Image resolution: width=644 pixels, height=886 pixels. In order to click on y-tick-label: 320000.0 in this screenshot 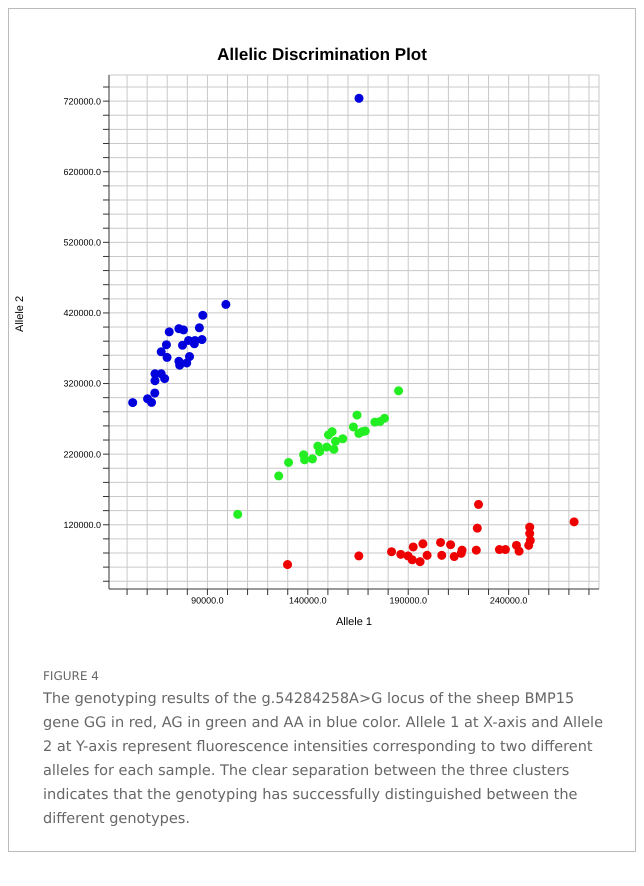, I will do `click(82, 383)`.